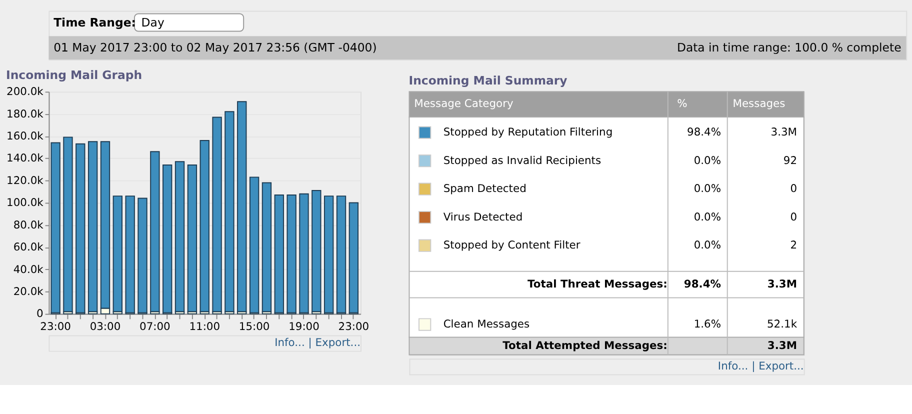  I want to click on category-label: Stopped by Reputation Filtering, so click(528, 132).